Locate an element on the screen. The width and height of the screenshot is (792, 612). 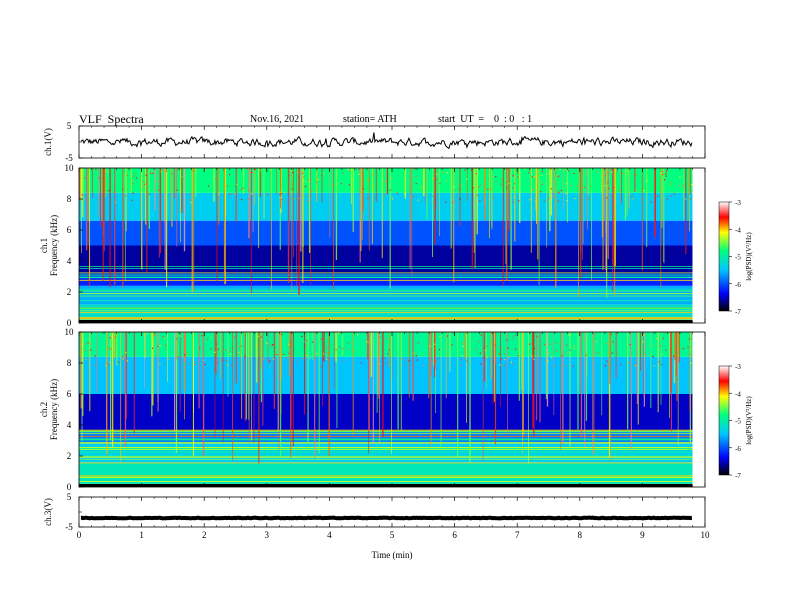
y-axis-label: Frequency (kHz) is located at coordinates (54, 245).